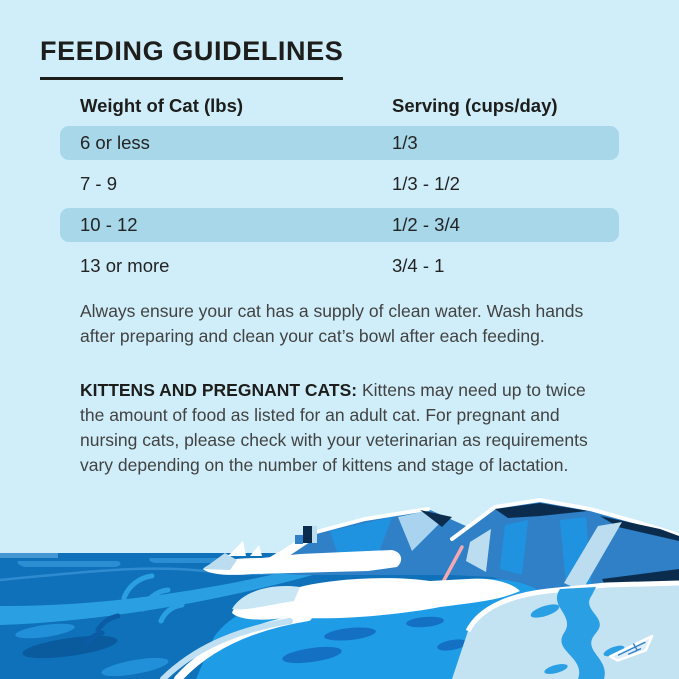 The height and width of the screenshot is (679, 679). I want to click on table-row: 10 - 12 1/2 - 3/4, so click(339, 225).